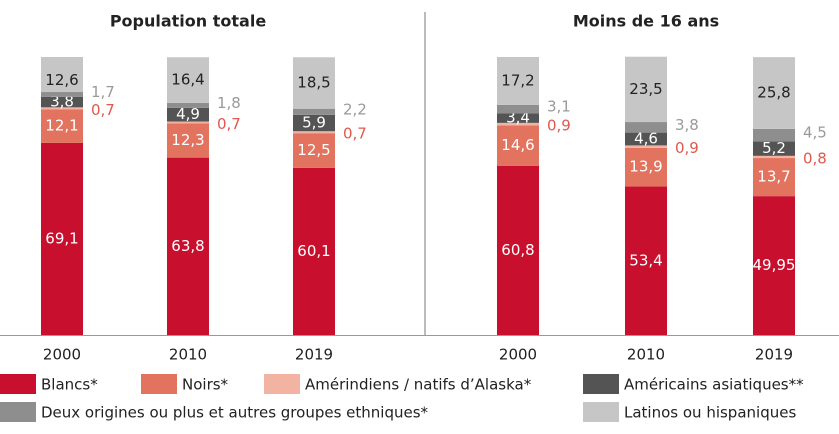 This screenshot has height=434, width=839. What do you see at coordinates (69, 385) in the screenshot?
I see `legend-label: Blancs*` at bounding box center [69, 385].